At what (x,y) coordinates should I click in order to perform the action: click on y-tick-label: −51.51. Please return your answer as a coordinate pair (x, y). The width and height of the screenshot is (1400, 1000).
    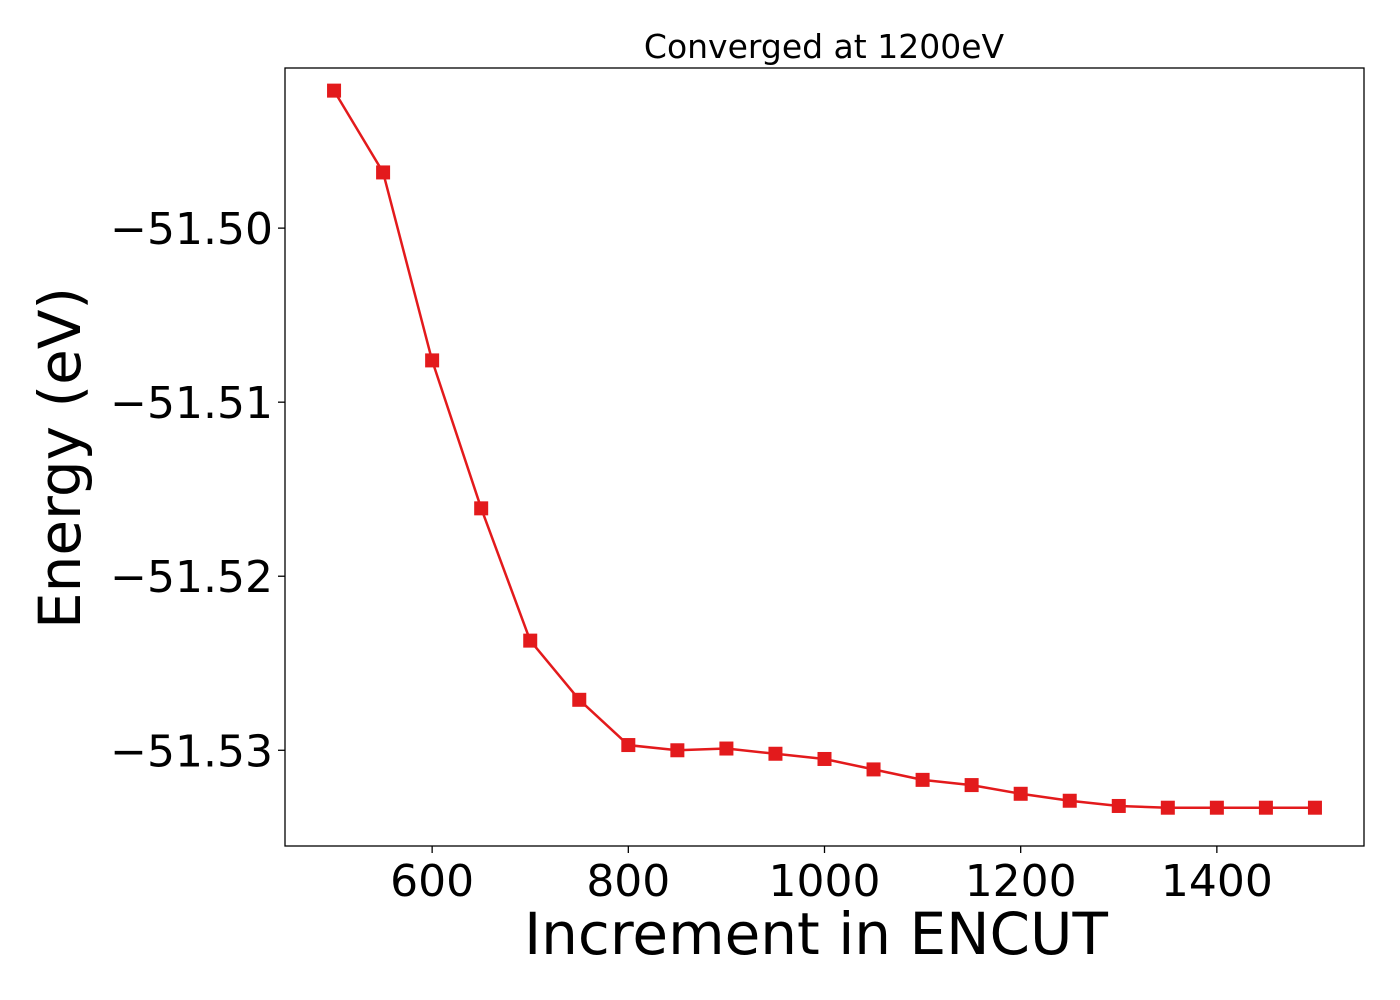
    Looking at the image, I should click on (191, 403).